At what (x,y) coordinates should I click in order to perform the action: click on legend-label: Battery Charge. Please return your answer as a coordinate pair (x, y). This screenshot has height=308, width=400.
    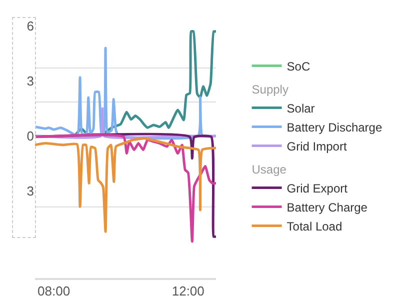
    Looking at the image, I should click on (327, 207).